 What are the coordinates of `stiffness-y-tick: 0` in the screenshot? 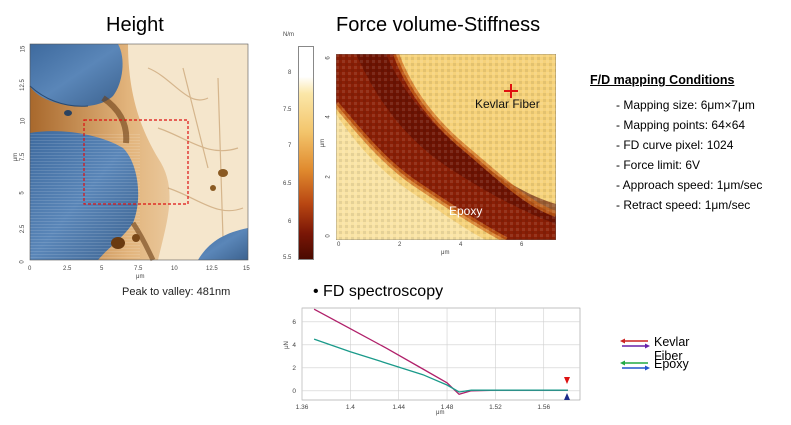 It's located at (328, 236).